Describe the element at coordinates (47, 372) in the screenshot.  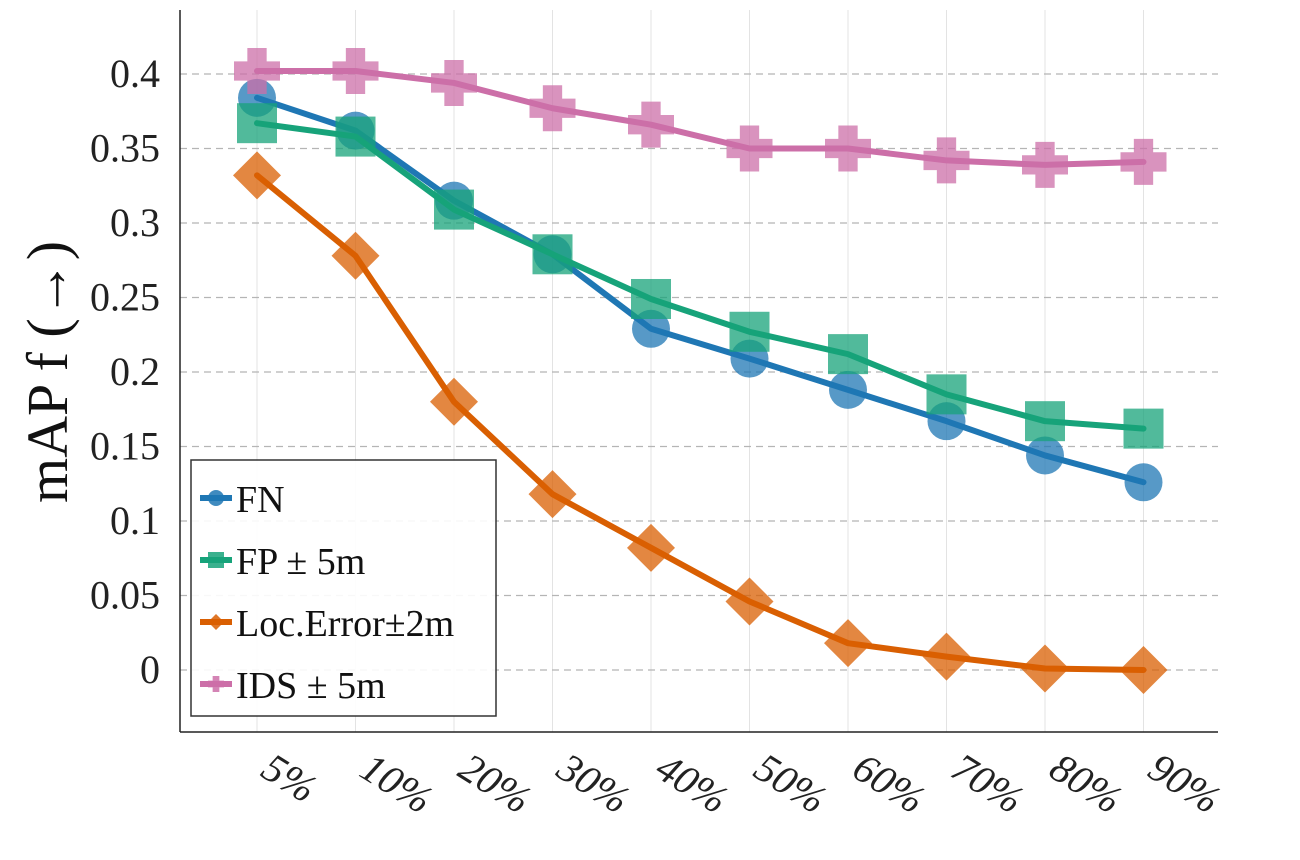
I see `y-axis-label: mAP f (→)` at that location.